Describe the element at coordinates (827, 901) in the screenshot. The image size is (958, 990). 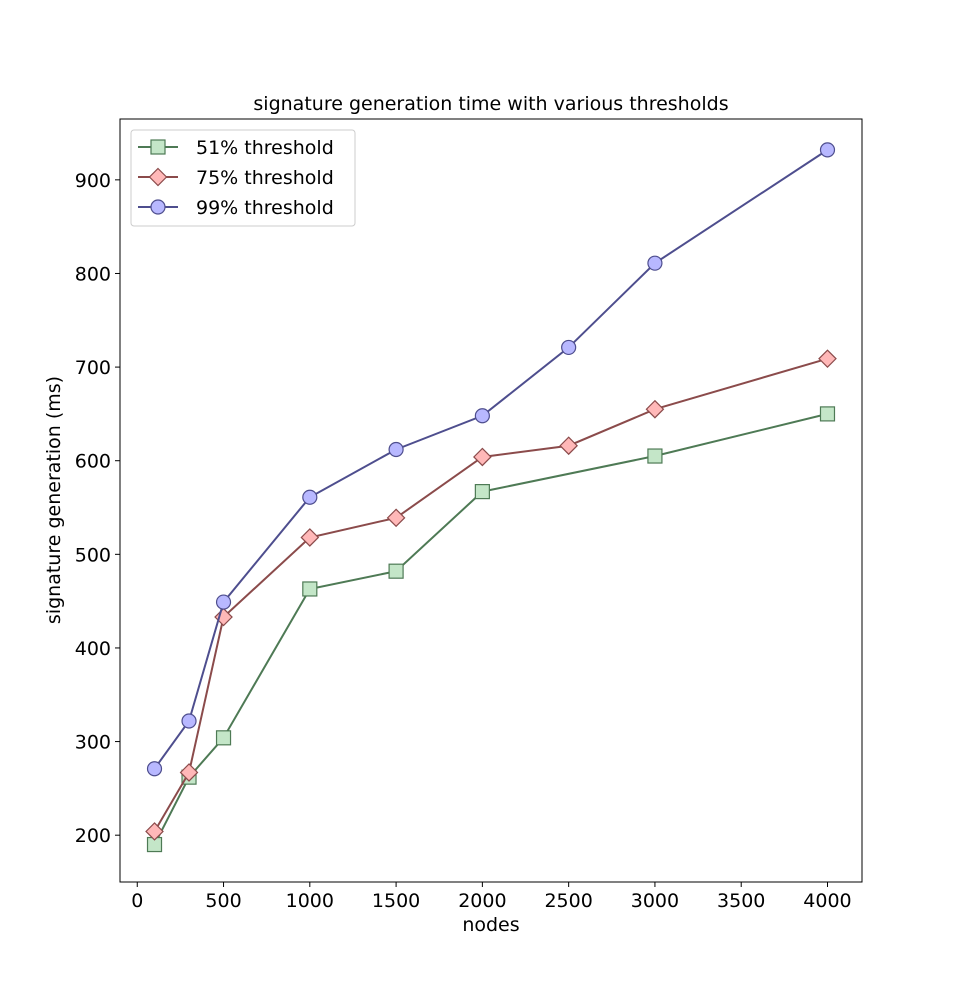
I see `x-tick-label: 4000` at that location.